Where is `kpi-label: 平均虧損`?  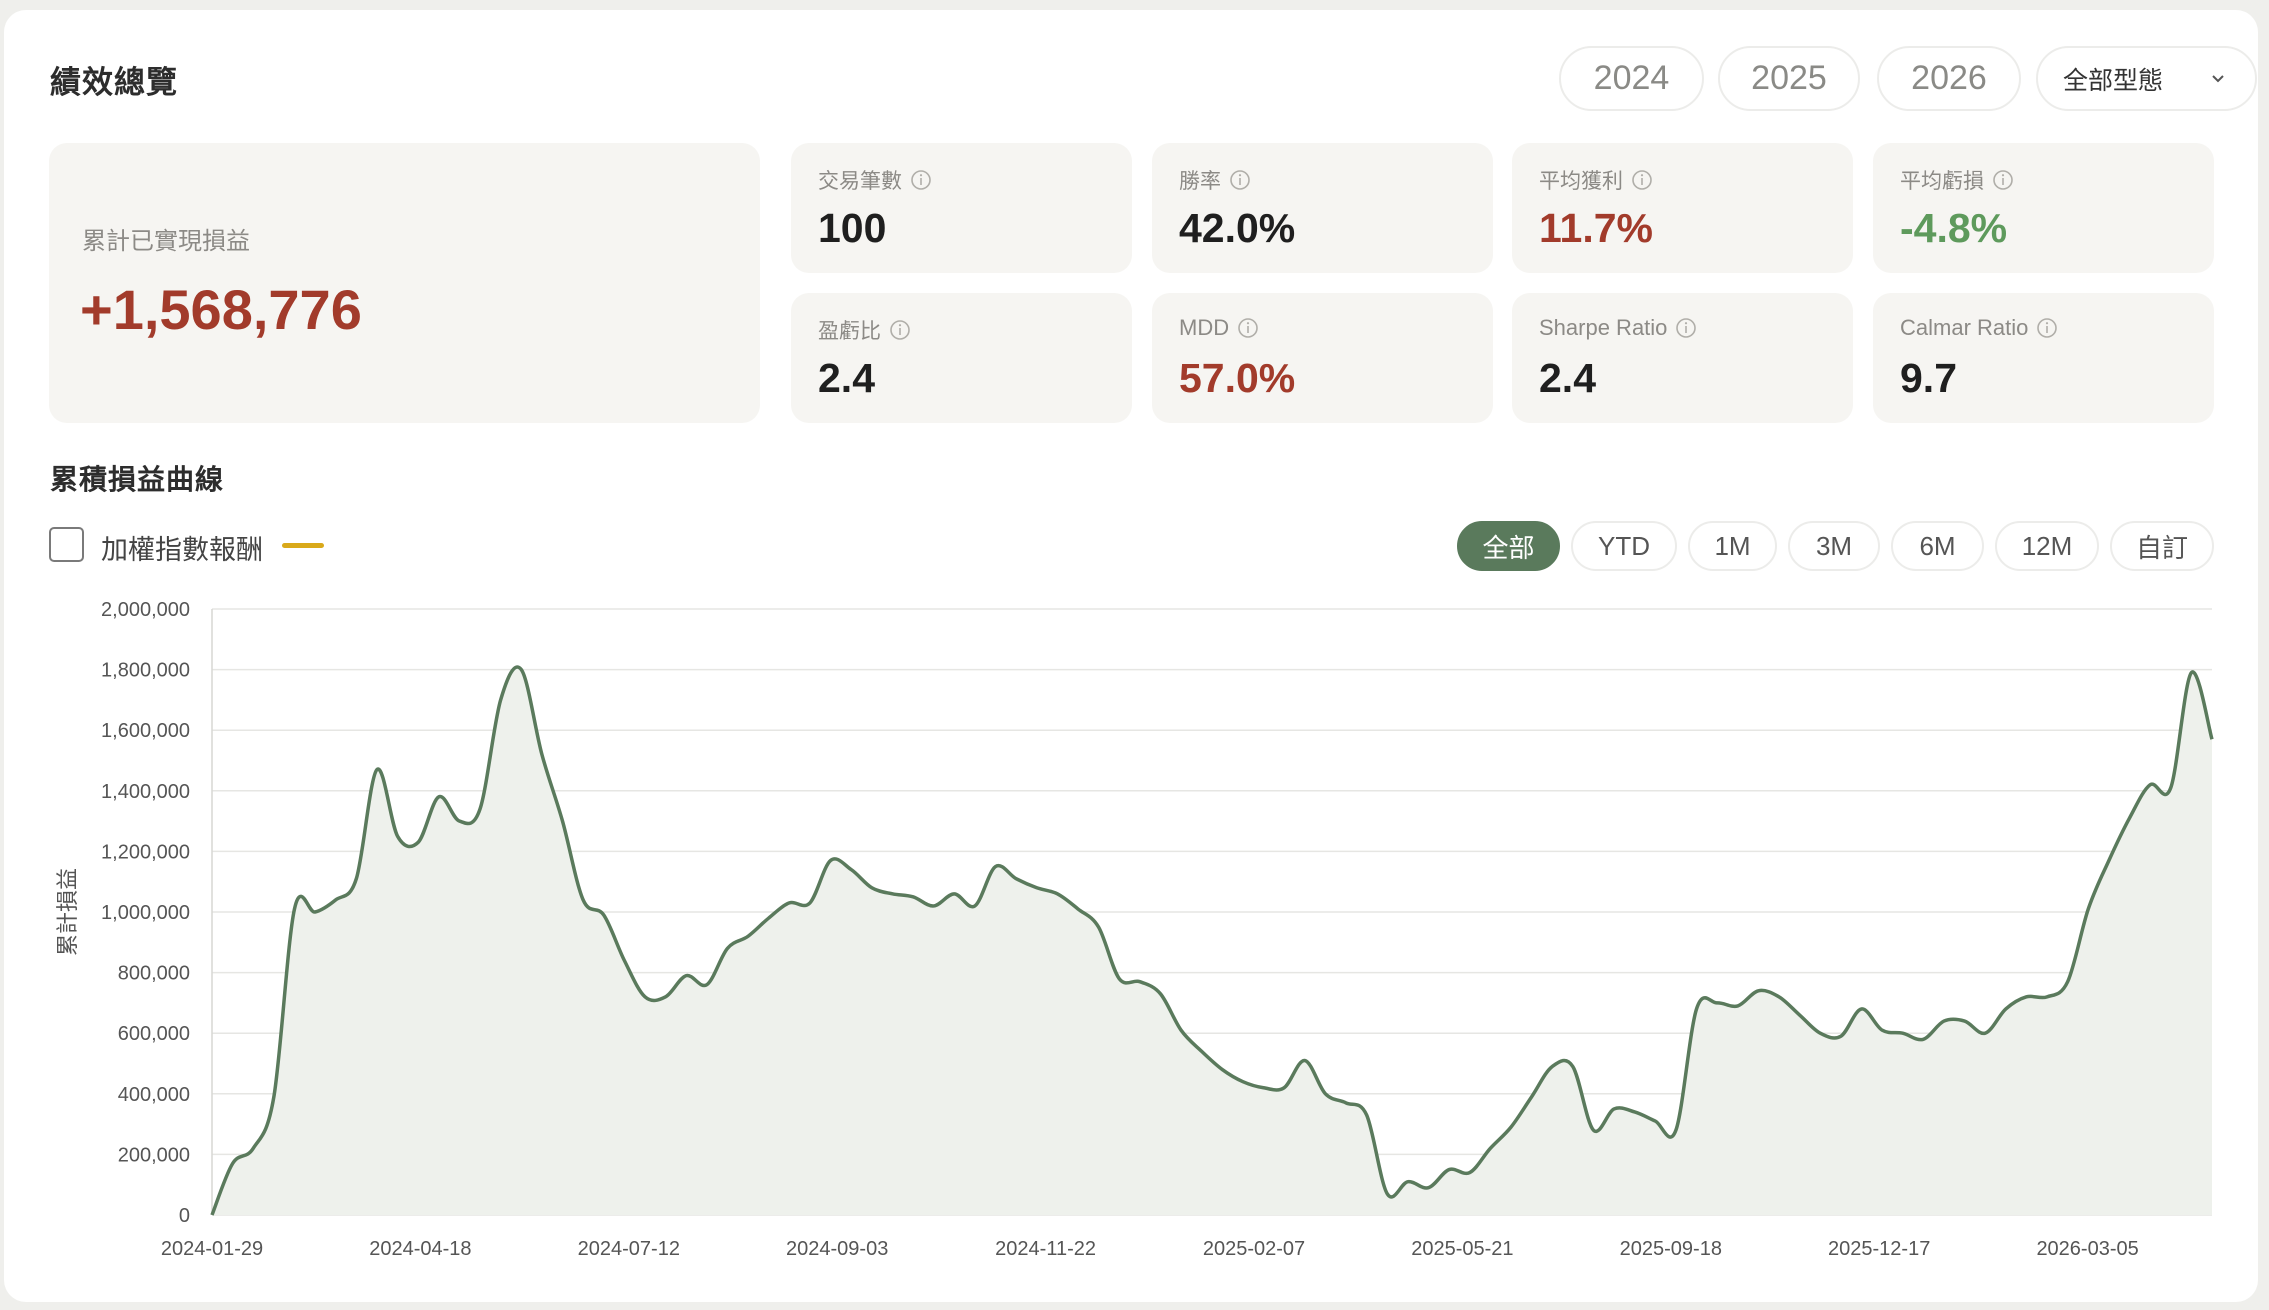
kpi-label: 平均虧損 is located at coordinates (1957, 180).